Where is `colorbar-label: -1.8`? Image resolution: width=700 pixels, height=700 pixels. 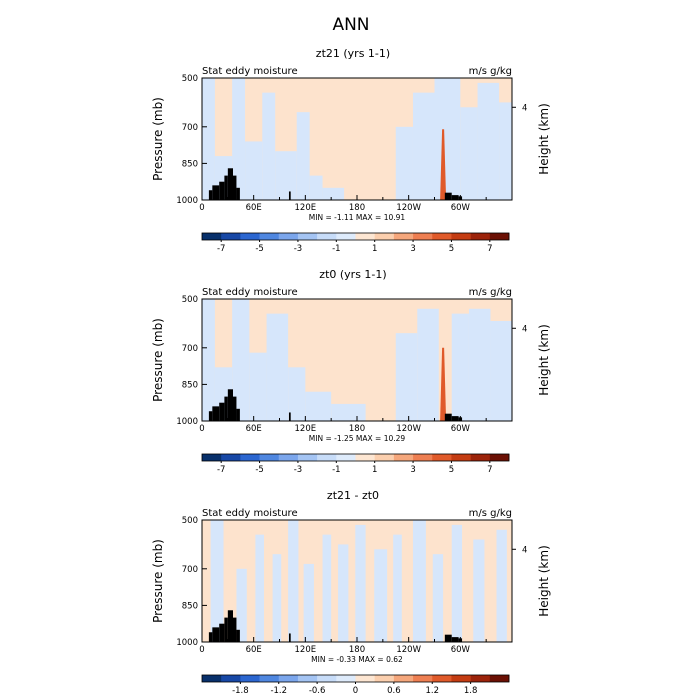 colorbar-label: -1.8 is located at coordinates (240, 691).